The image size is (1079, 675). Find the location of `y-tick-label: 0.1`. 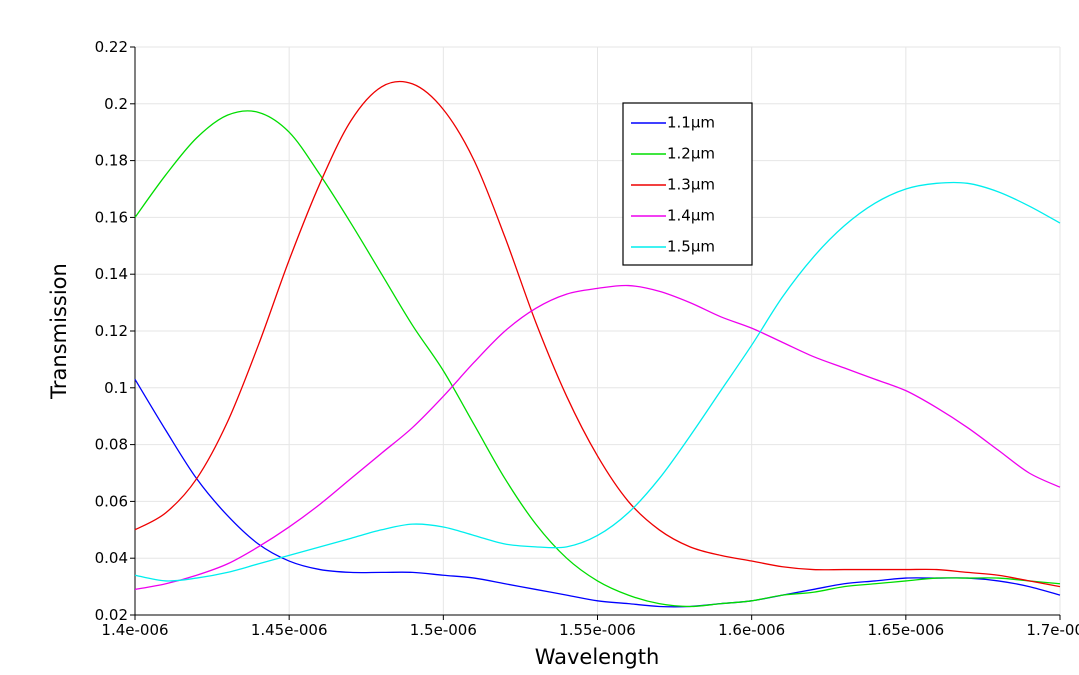

y-tick-label: 0.1 is located at coordinates (116, 388).